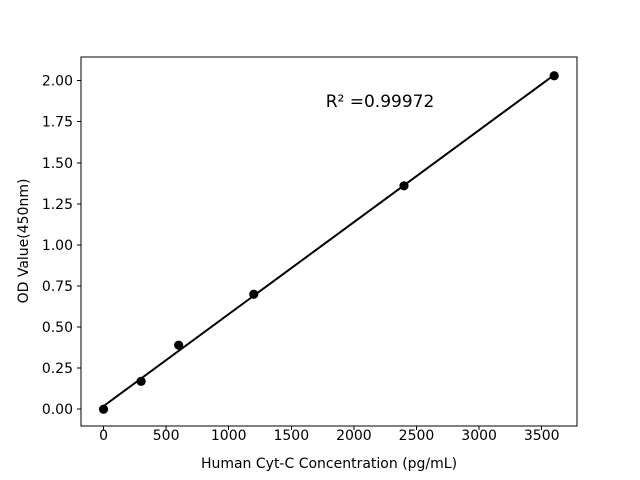  What do you see at coordinates (103, 436) in the screenshot?
I see `x-tick-label: 0` at bounding box center [103, 436].